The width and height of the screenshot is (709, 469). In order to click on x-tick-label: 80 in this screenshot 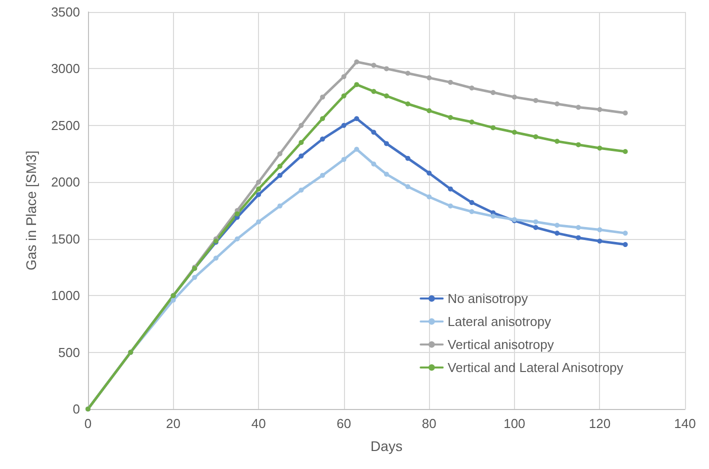, I will do `click(429, 423)`.